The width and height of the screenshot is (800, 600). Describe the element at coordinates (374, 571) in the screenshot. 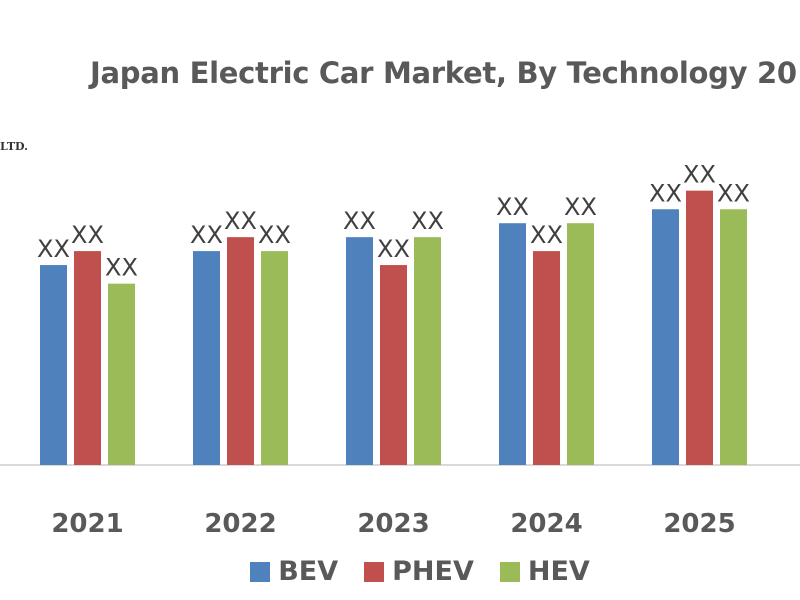

I see `legend-swatch-phev` at that location.